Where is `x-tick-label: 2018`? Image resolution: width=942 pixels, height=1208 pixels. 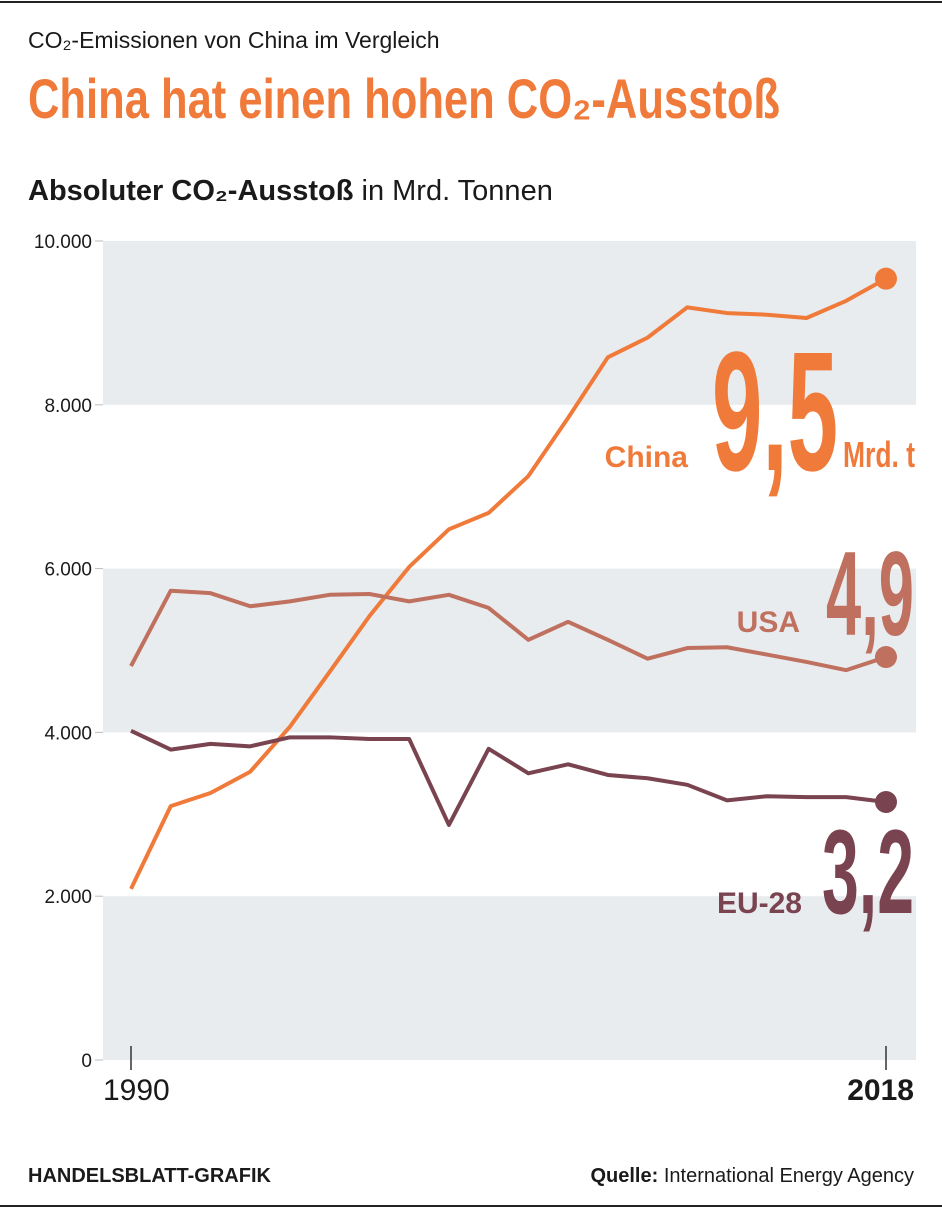
x-tick-label: 2018 is located at coordinates (880, 1090).